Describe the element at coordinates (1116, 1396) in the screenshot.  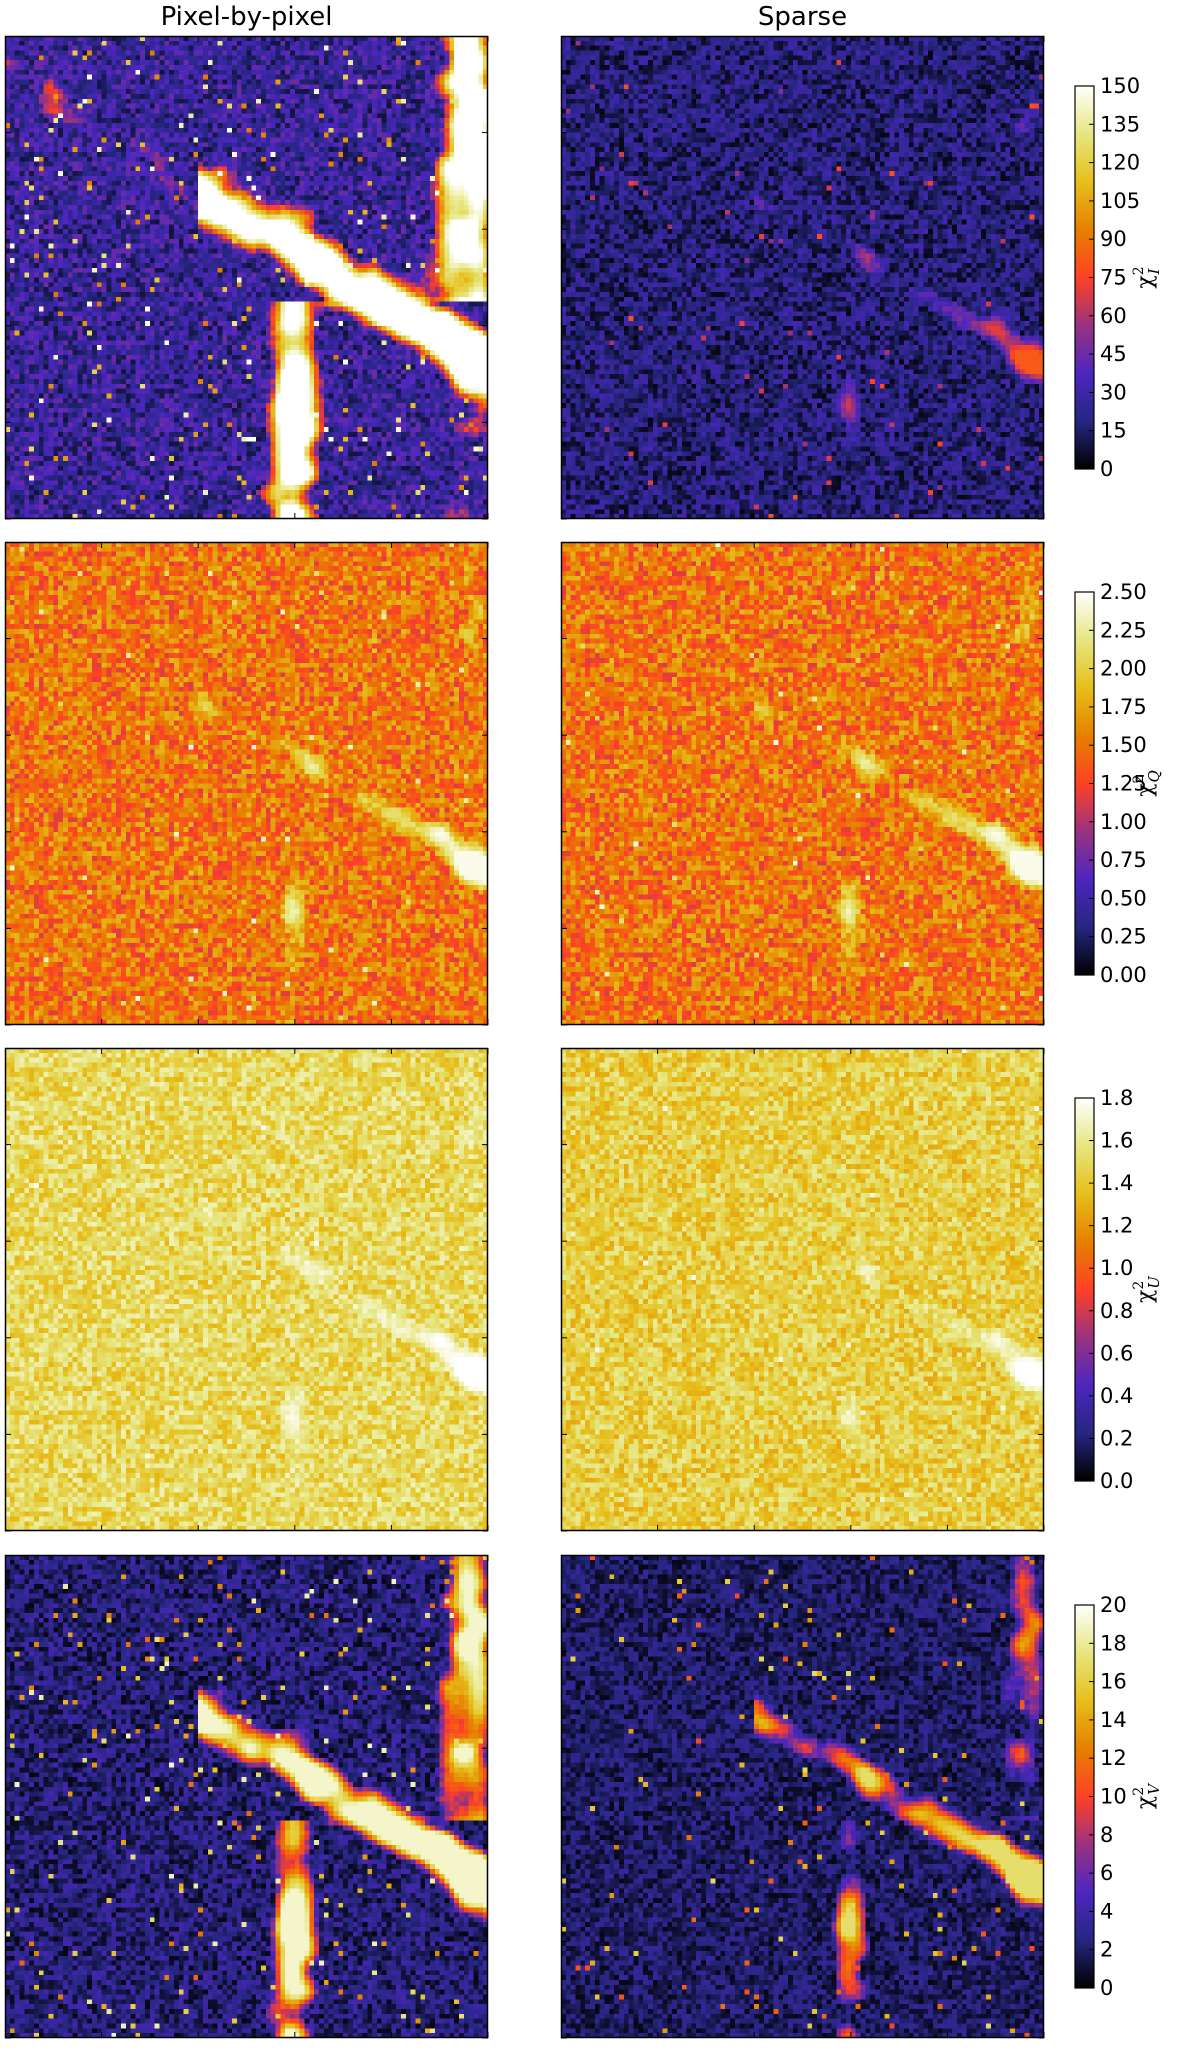
I see `colorbar-tick-label: 0.4` at that location.